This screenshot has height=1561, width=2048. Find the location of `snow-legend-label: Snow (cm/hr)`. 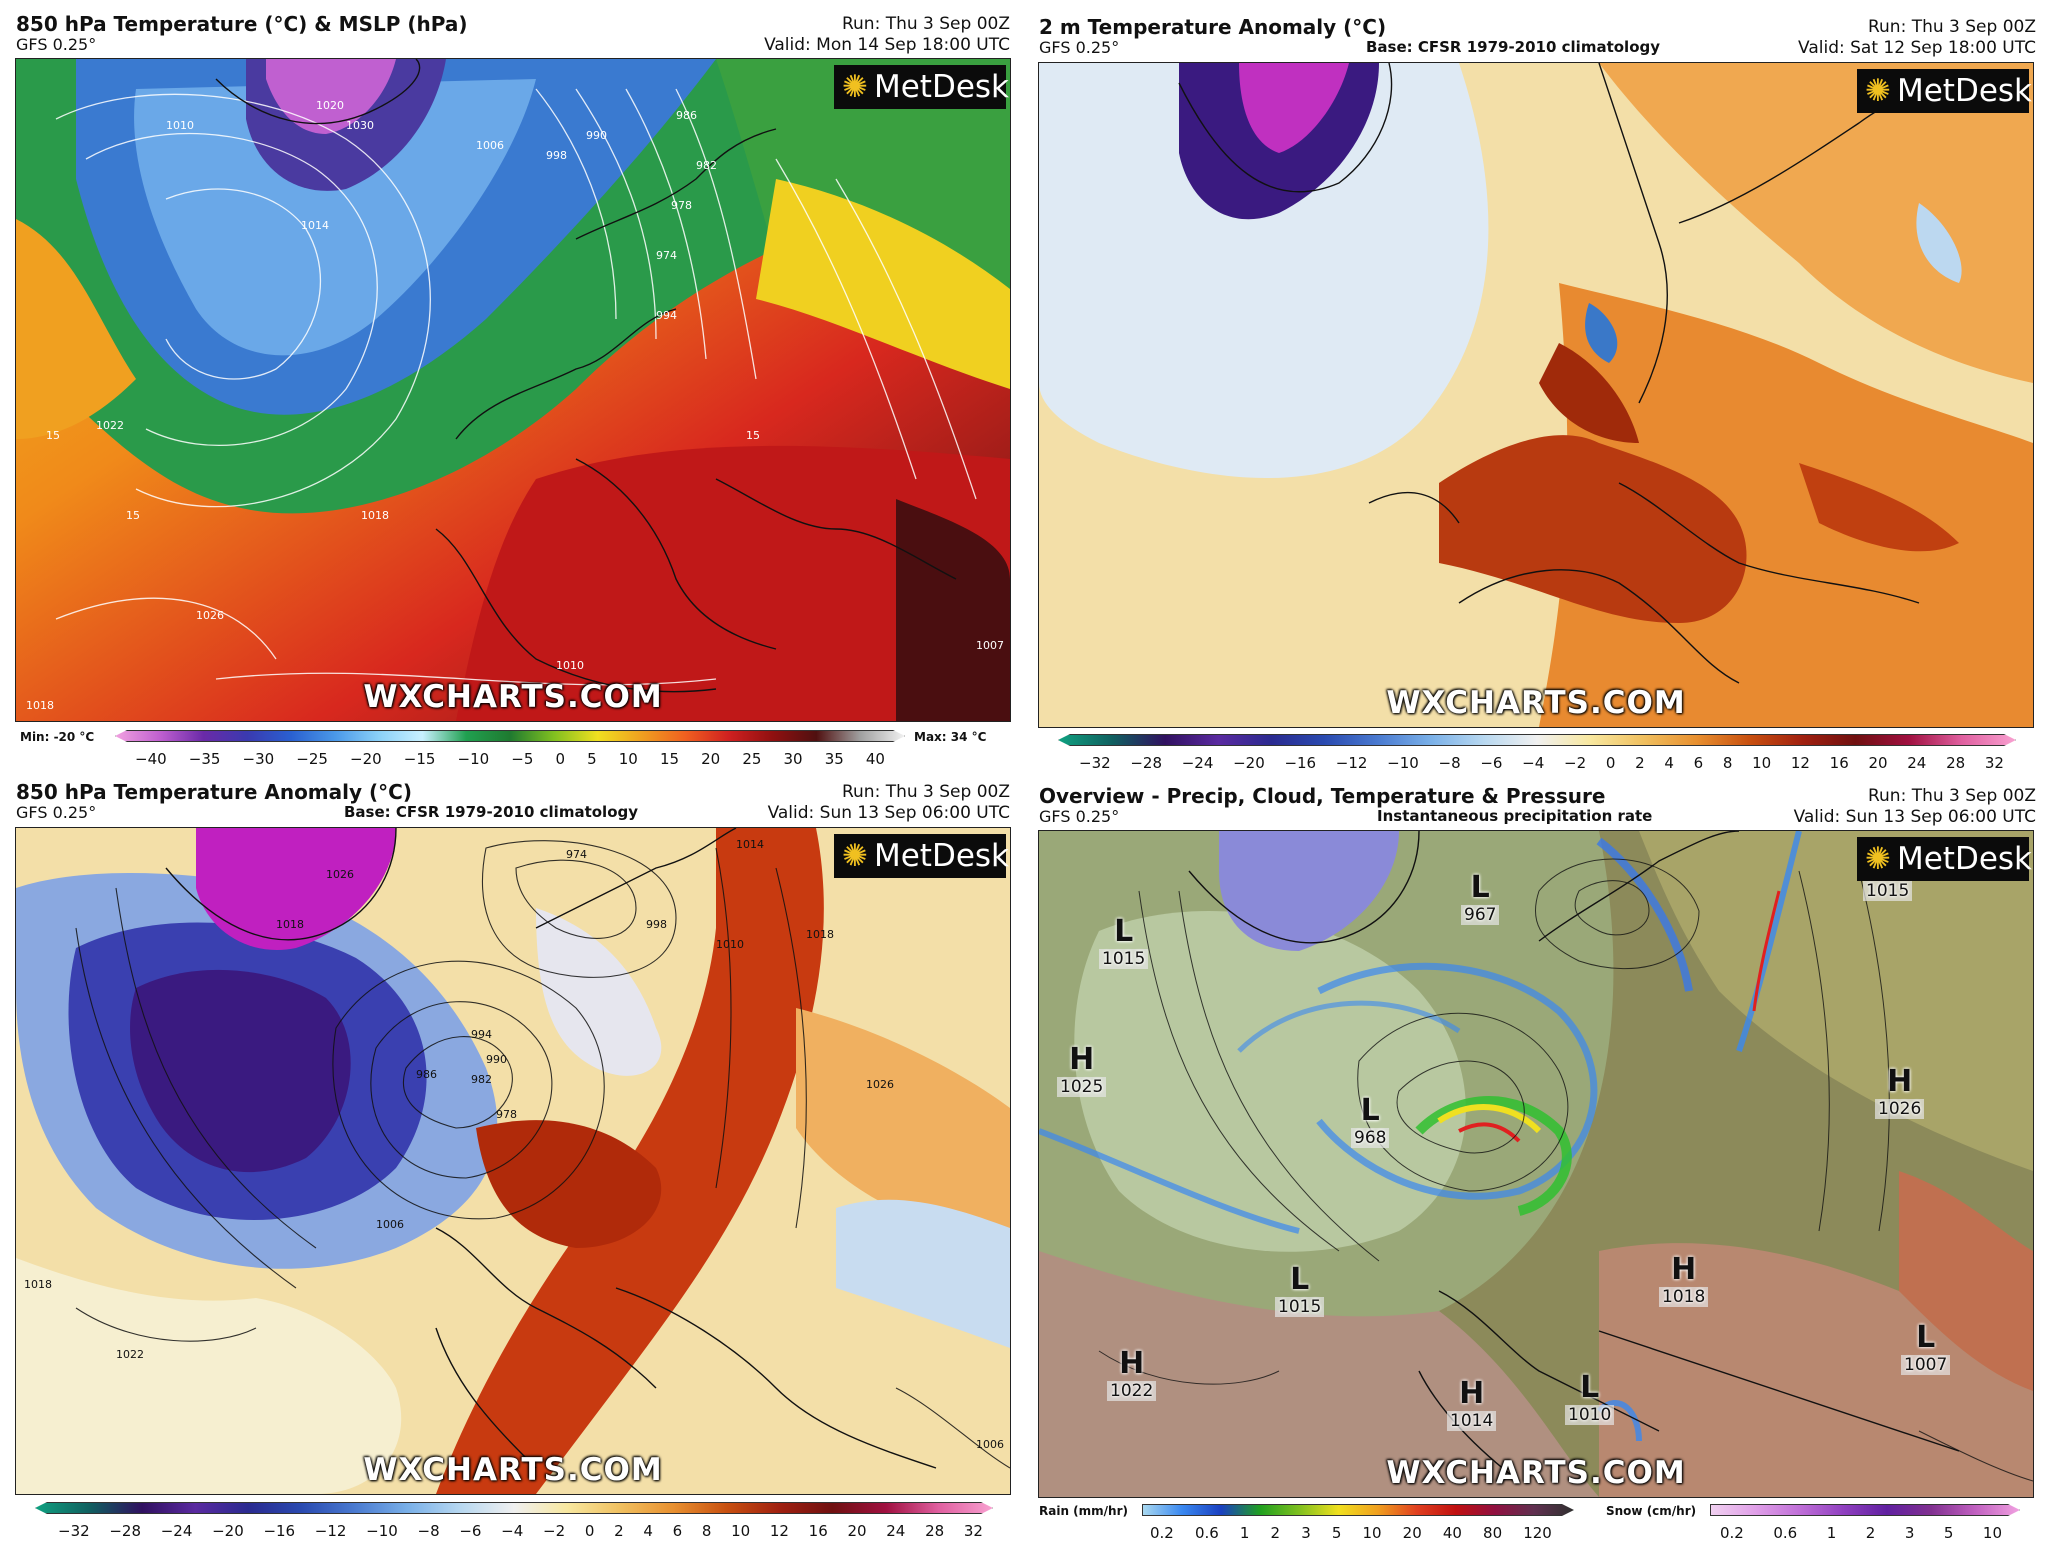

snow-legend-label: Snow (cm/hr) is located at coordinates (1651, 1511).